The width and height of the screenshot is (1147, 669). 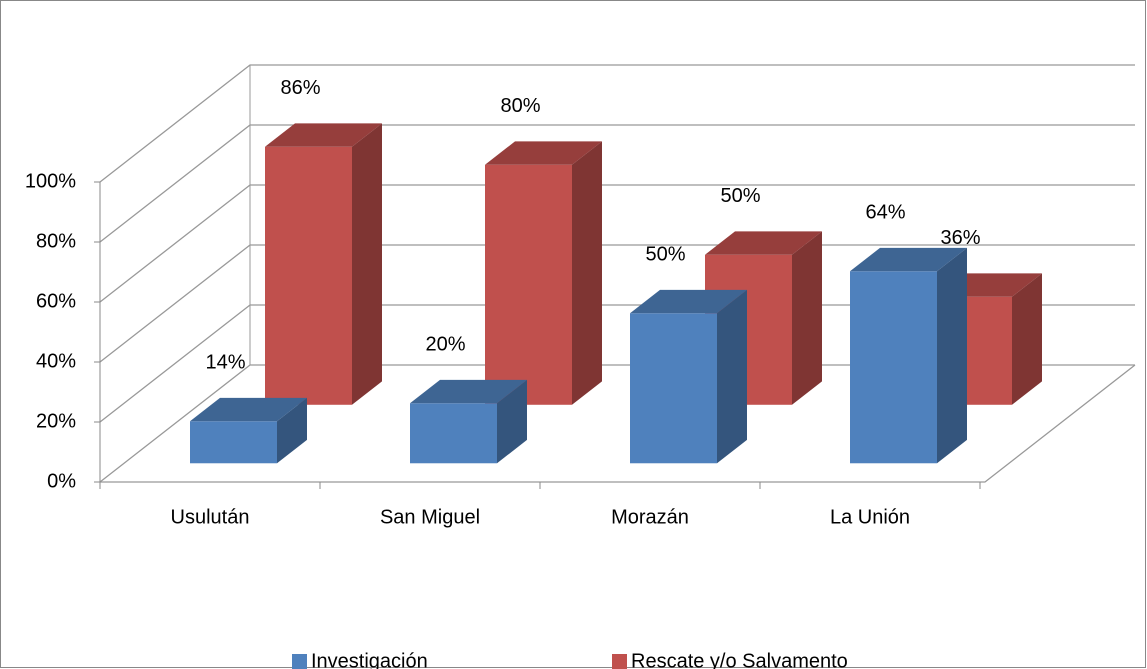 I want to click on value-label: 14%, so click(x=225, y=363).